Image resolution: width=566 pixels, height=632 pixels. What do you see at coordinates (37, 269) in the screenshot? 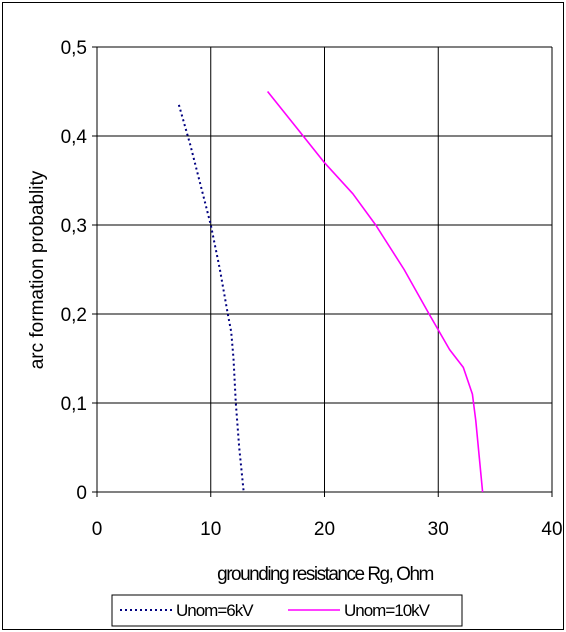
I see `y-axis-title: arc formation probablity` at bounding box center [37, 269].